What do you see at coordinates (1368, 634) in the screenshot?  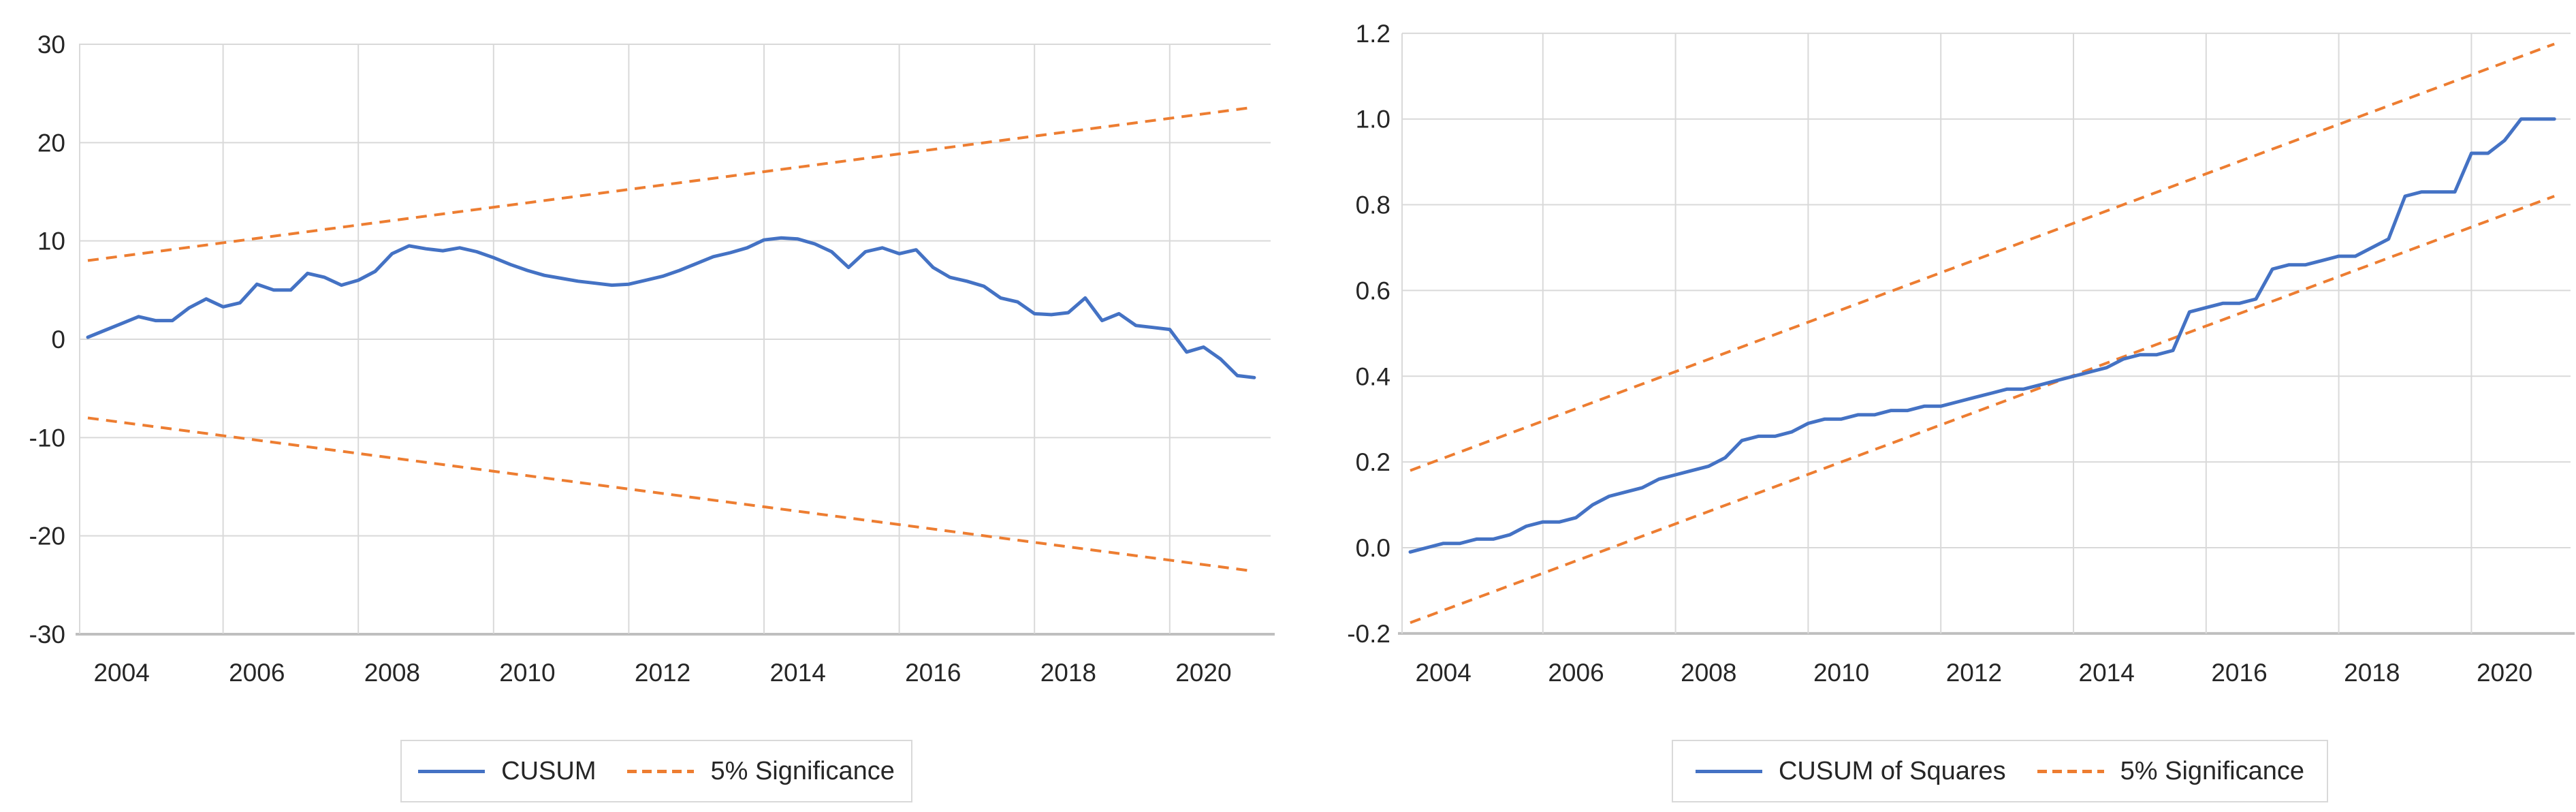 I see `y-tick-label: -0.2` at bounding box center [1368, 634].